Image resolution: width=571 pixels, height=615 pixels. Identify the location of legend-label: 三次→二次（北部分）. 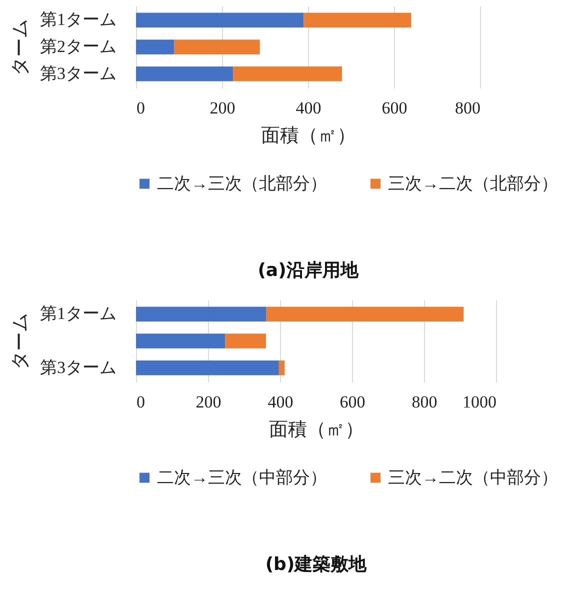
(473, 183).